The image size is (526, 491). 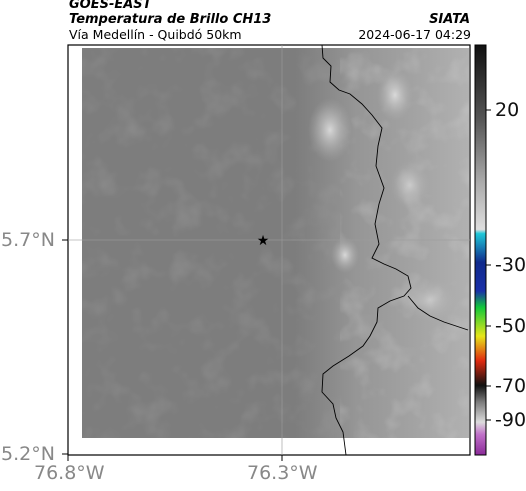 I want to click on colorbar-ticks, so click(x=488, y=265).